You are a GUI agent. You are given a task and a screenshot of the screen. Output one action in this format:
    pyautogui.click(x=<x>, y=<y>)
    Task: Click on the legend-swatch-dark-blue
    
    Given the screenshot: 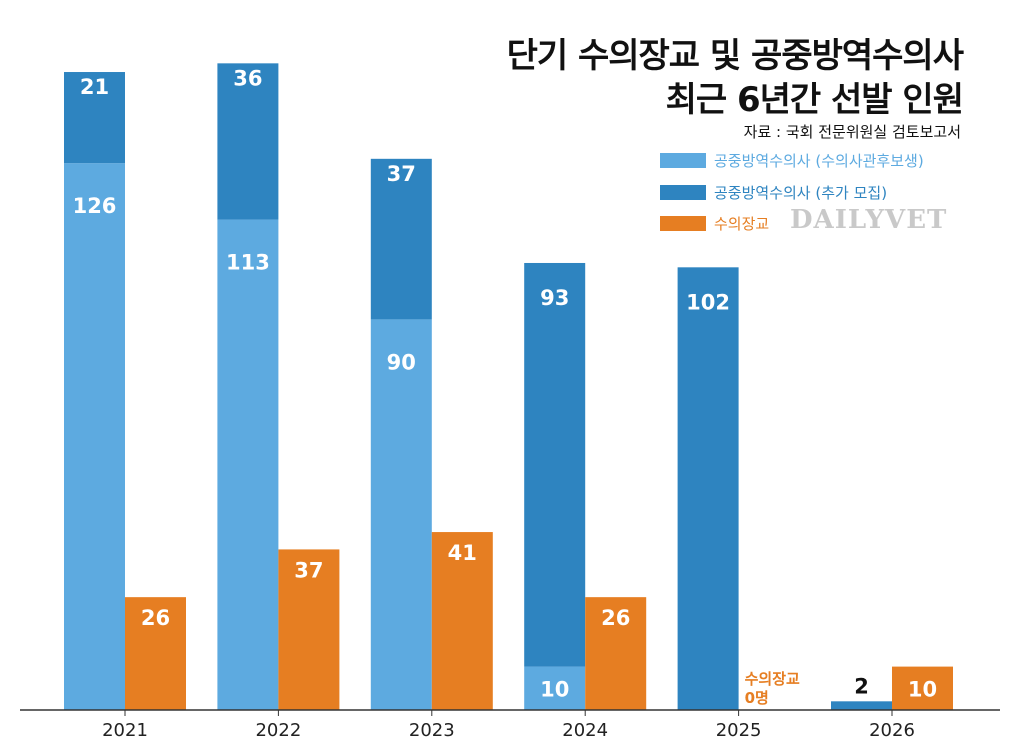 What is the action you would take?
    pyautogui.click(x=683, y=192)
    